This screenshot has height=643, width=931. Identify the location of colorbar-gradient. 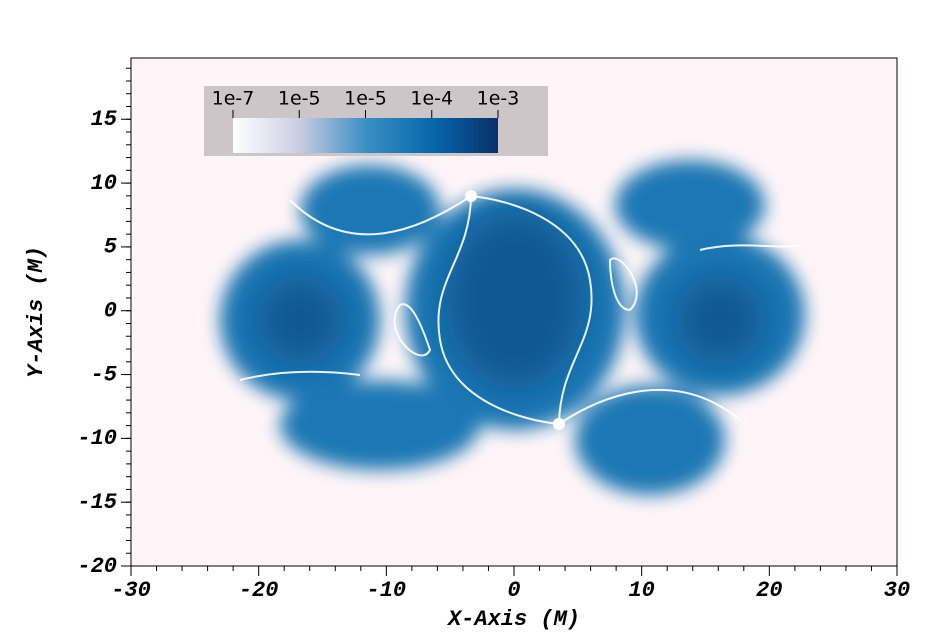
(365, 135).